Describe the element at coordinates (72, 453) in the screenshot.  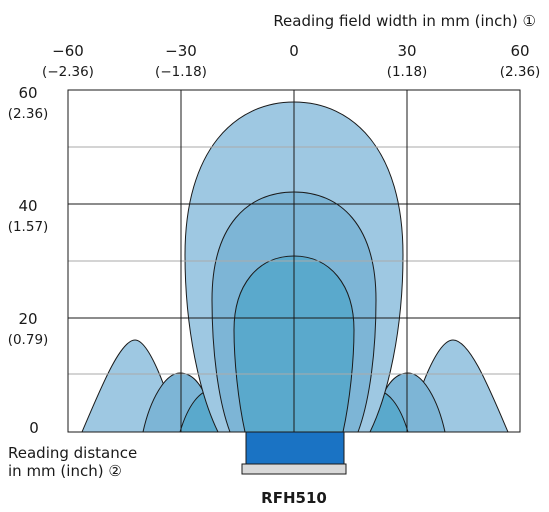
I see `y-axis-title-line1: Reading distance` at that location.